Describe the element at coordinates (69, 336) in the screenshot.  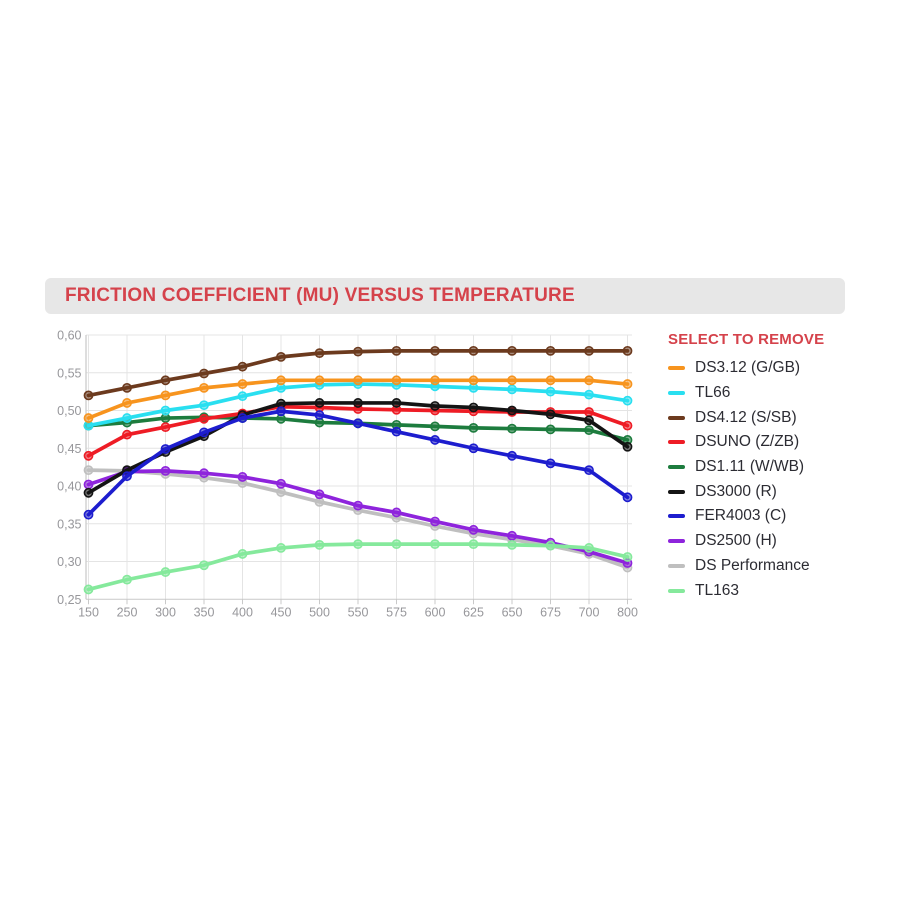
I see `y-tick-label: 0,60` at that location.